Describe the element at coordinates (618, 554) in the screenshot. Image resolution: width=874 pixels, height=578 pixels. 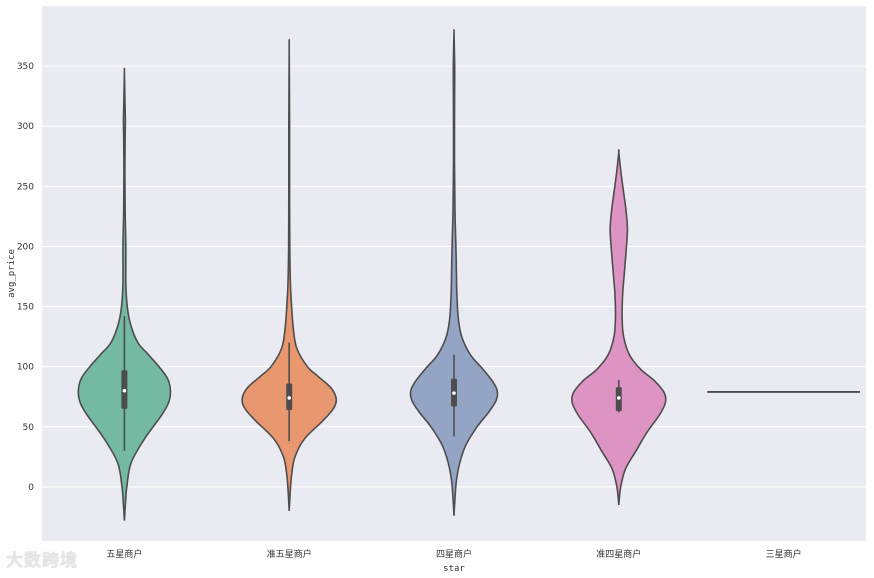
I see `x-tick-label: 准四星商户` at that location.